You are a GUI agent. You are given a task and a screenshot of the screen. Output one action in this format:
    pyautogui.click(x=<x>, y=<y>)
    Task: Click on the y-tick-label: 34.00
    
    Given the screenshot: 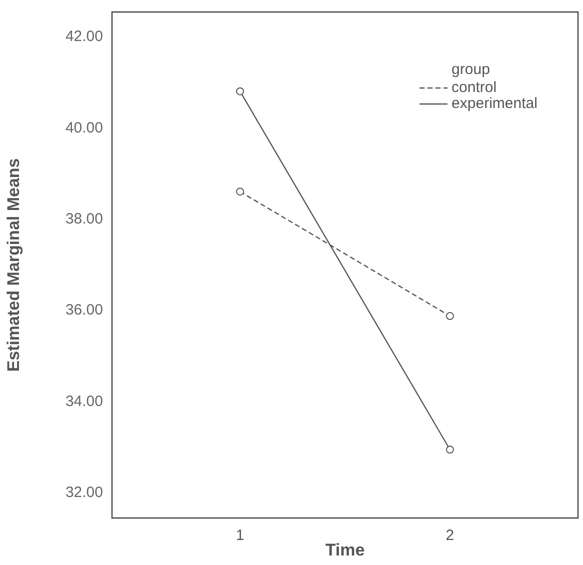 What is the action you would take?
    pyautogui.click(x=84, y=401)
    